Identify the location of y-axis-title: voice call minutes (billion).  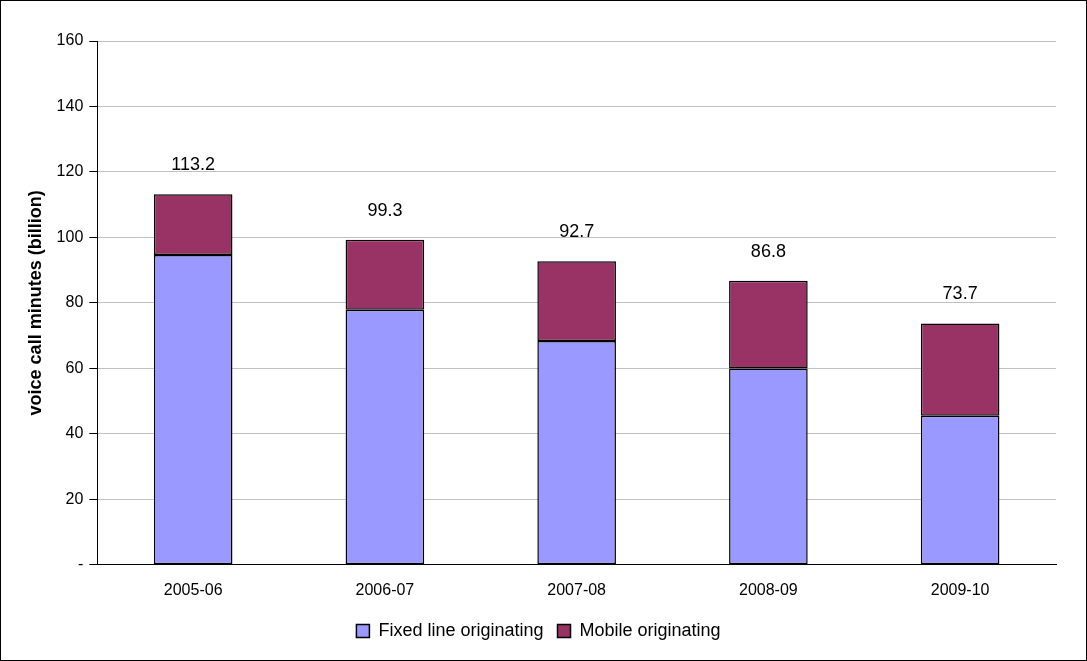
(34, 303).